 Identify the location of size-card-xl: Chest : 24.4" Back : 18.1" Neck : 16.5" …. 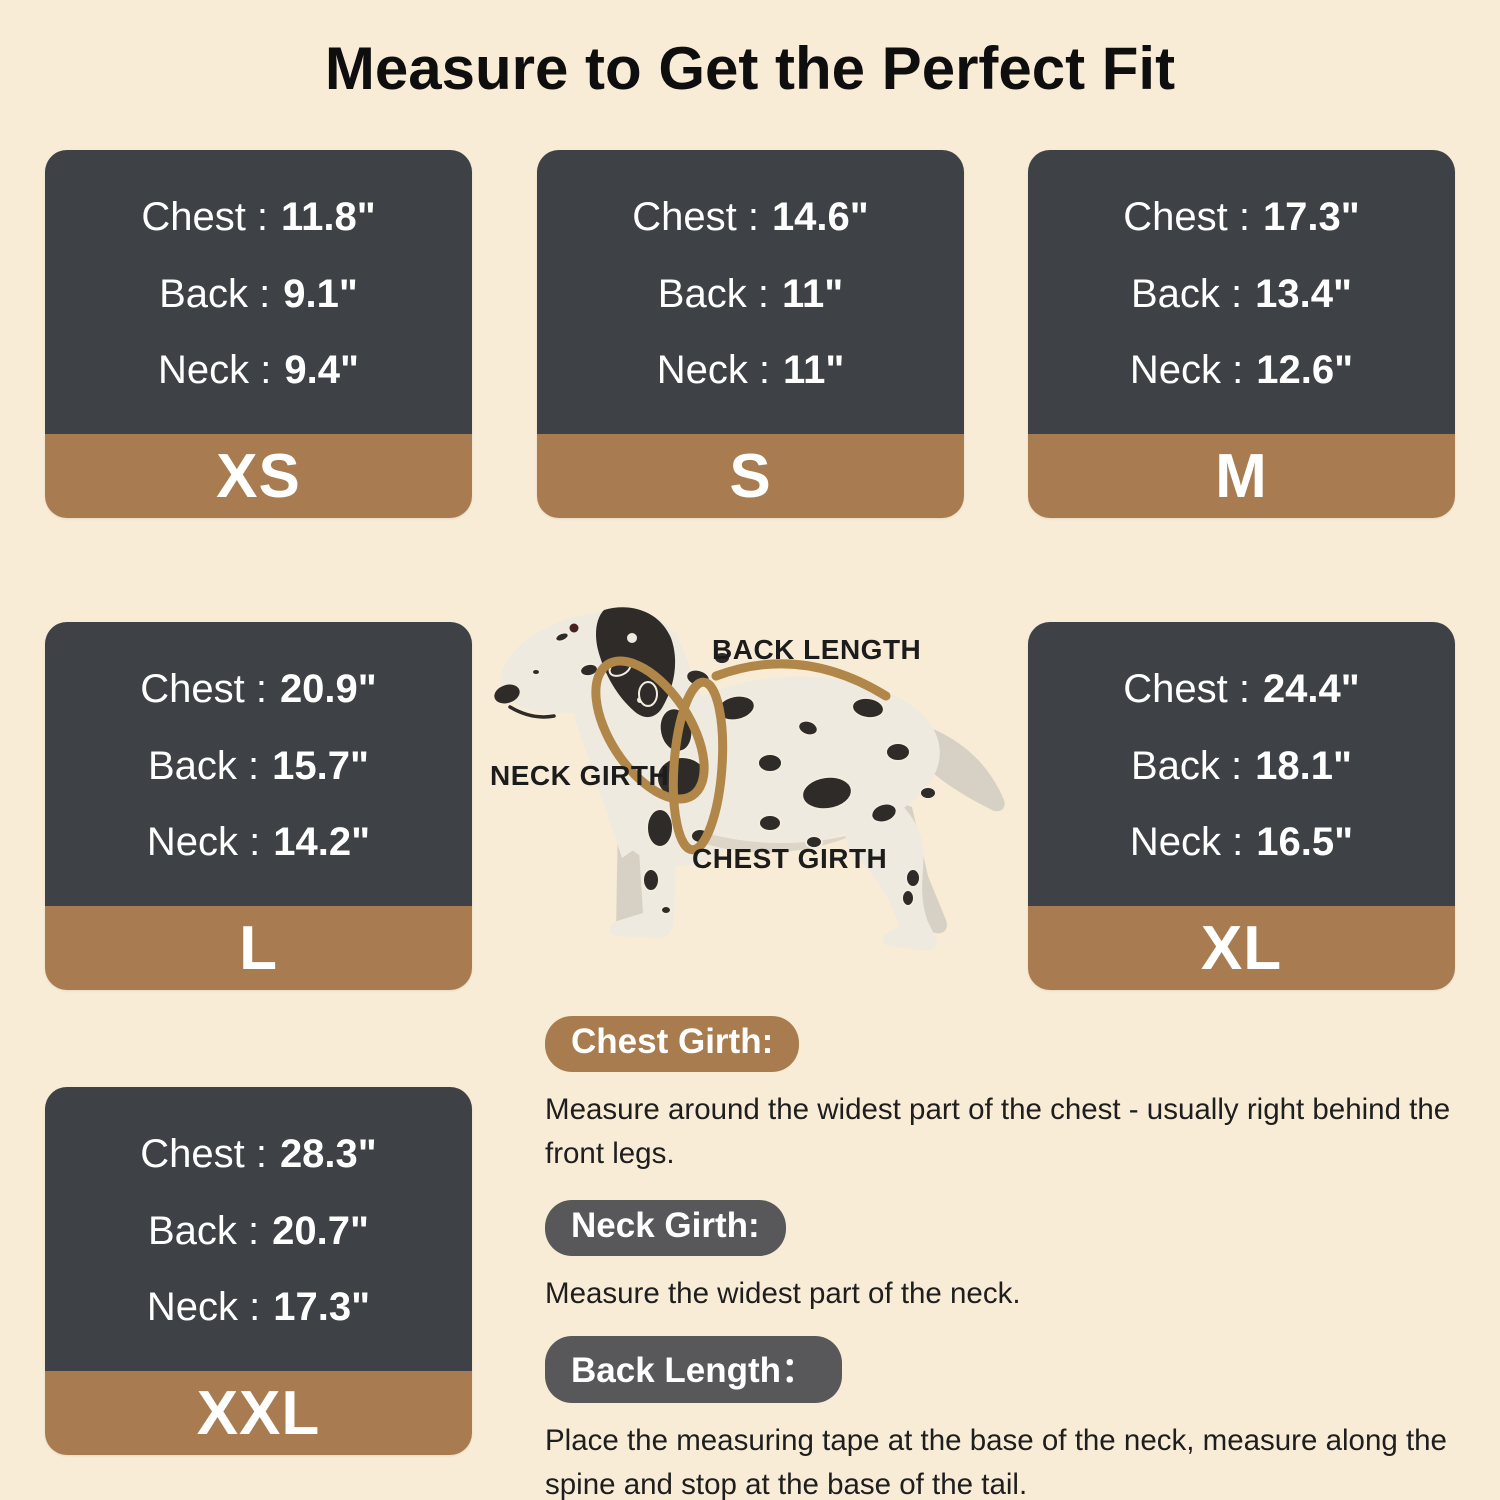
(1241, 806).